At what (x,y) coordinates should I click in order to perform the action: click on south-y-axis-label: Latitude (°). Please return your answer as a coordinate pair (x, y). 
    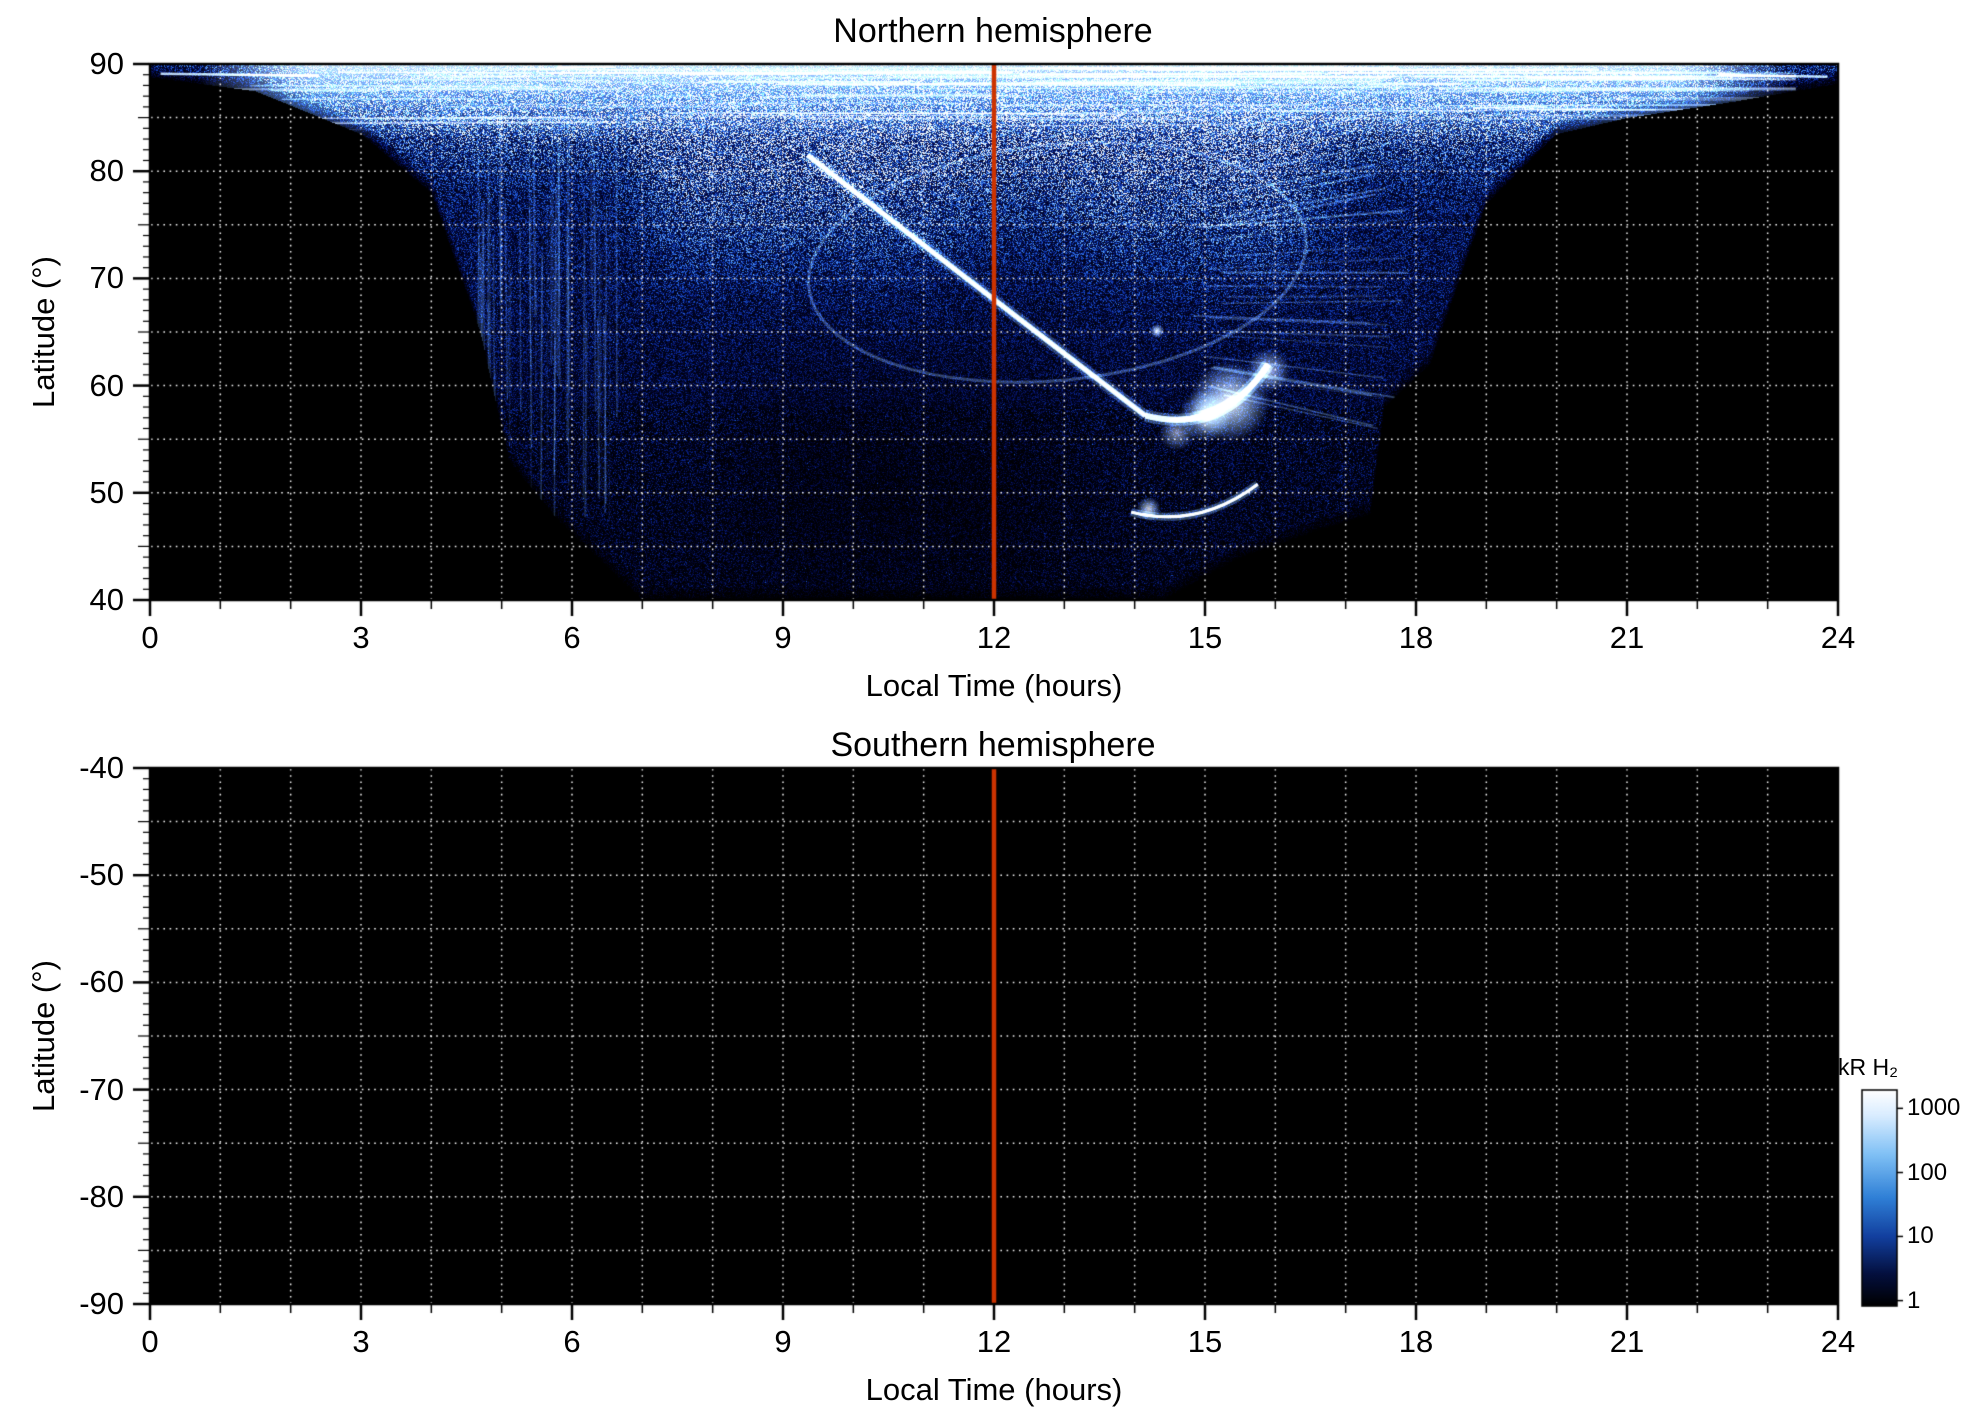
    Looking at the image, I should click on (43, 1036).